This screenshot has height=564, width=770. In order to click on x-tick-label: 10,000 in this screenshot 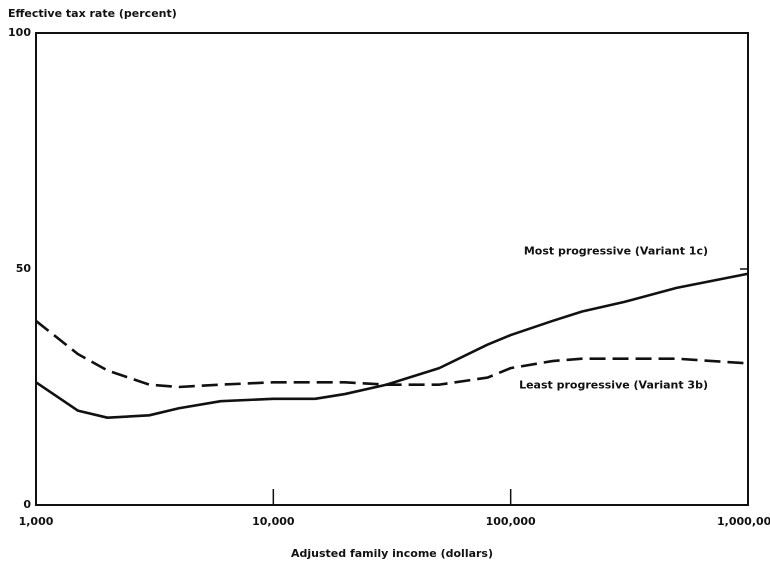, I will do `click(273, 521)`.